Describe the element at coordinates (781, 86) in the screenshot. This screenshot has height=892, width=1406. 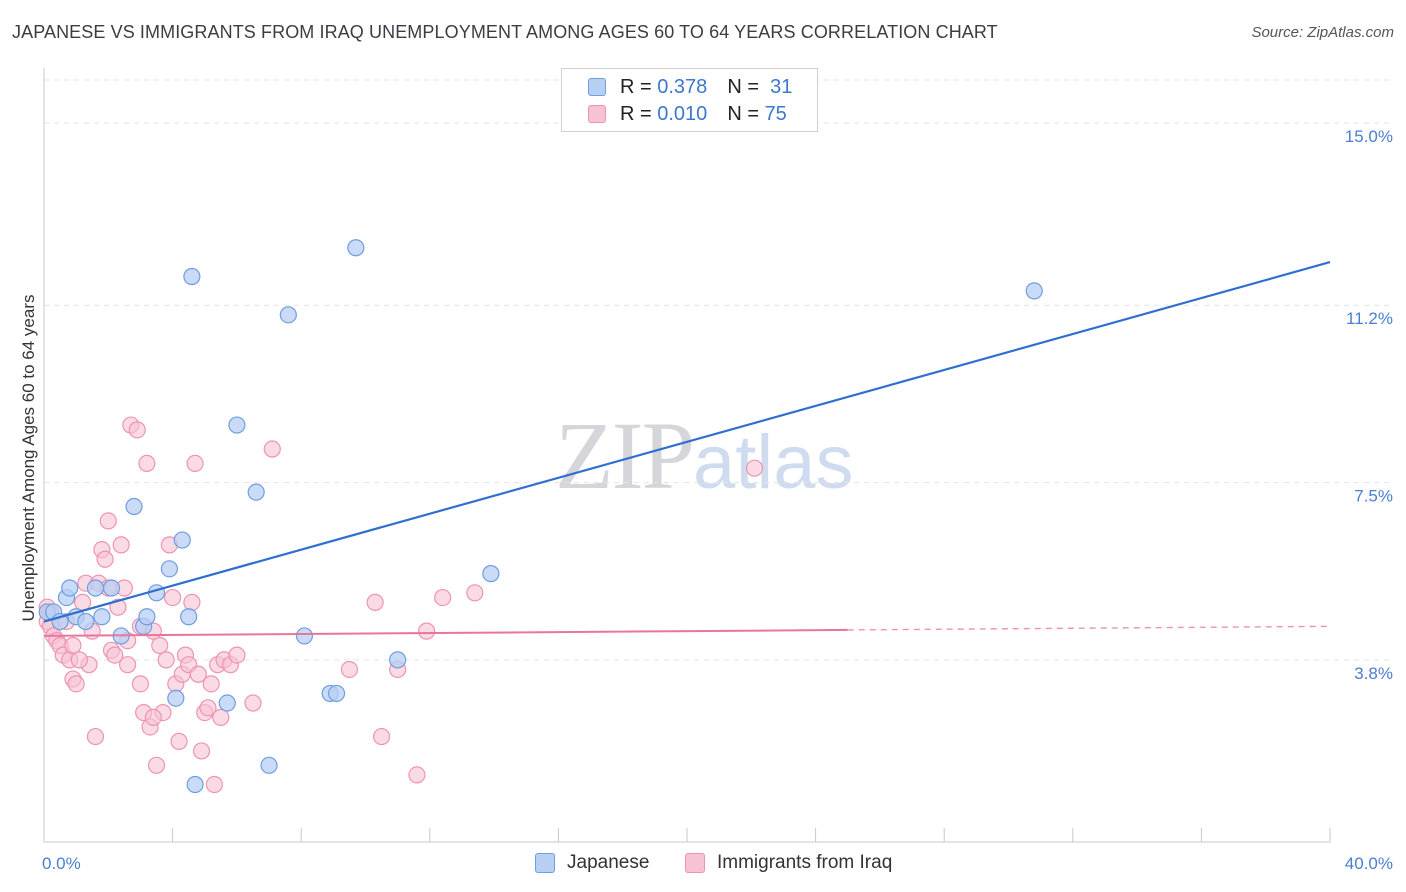
I see `legend-n-japanese: 31` at that location.